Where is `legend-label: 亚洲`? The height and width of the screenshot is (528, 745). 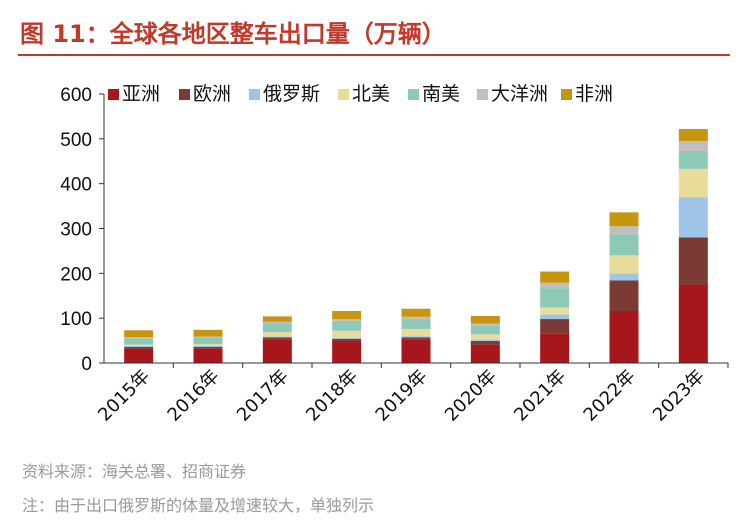 legend-label: 亚洲 is located at coordinates (141, 94).